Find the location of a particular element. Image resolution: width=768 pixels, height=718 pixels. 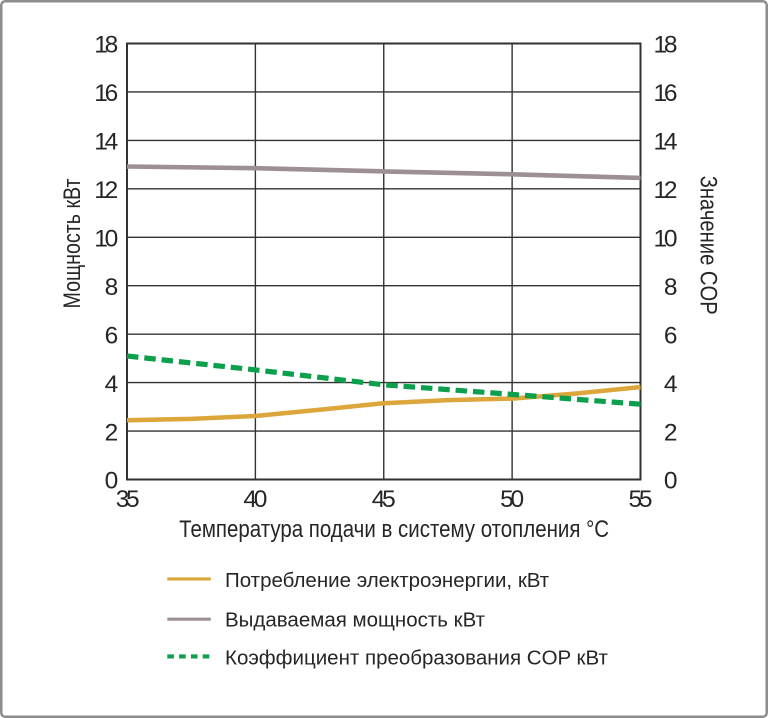

svg-text: Мощность кВт is located at coordinates (72, 244).